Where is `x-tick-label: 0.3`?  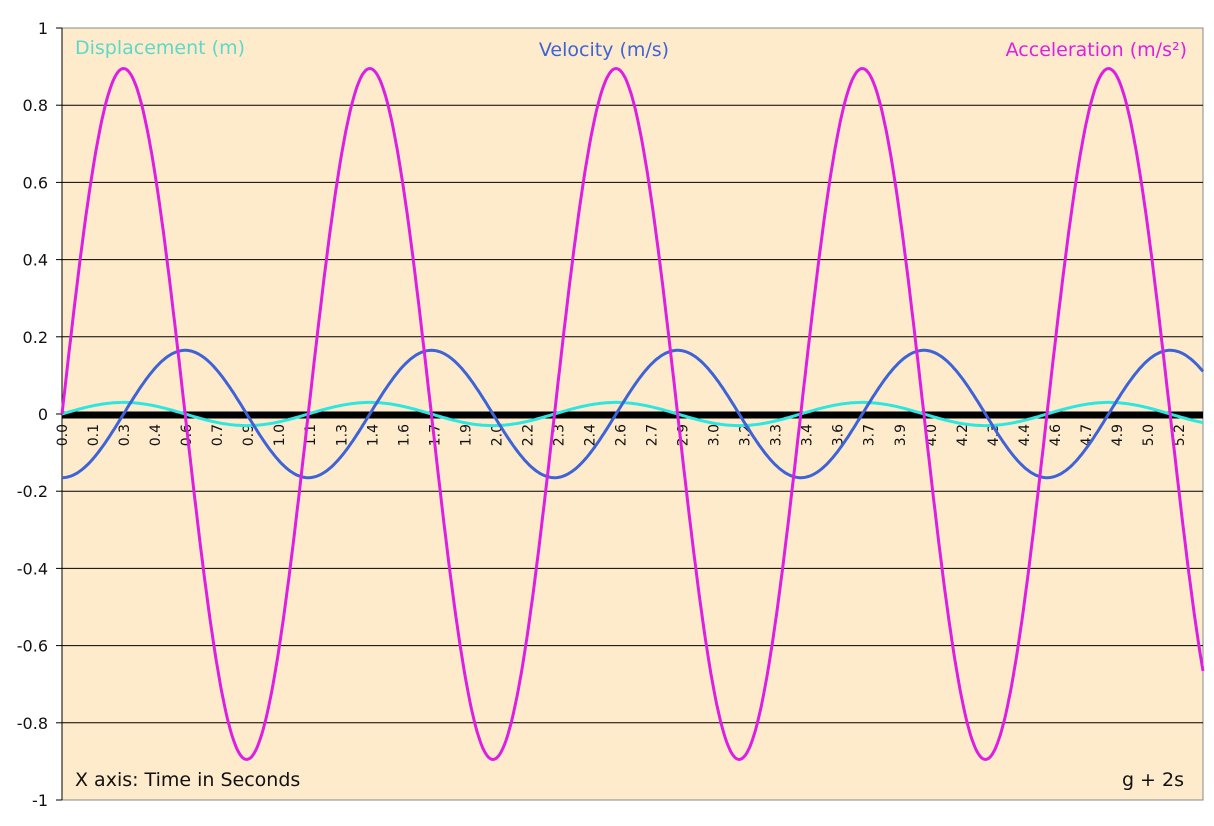 x-tick-label: 0.3 is located at coordinates (125, 435).